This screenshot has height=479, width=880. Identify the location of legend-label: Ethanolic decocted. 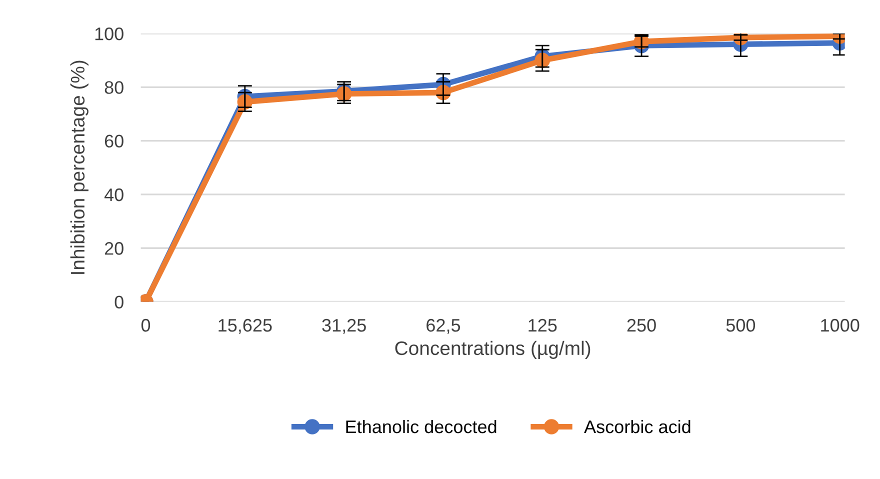
(421, 427).